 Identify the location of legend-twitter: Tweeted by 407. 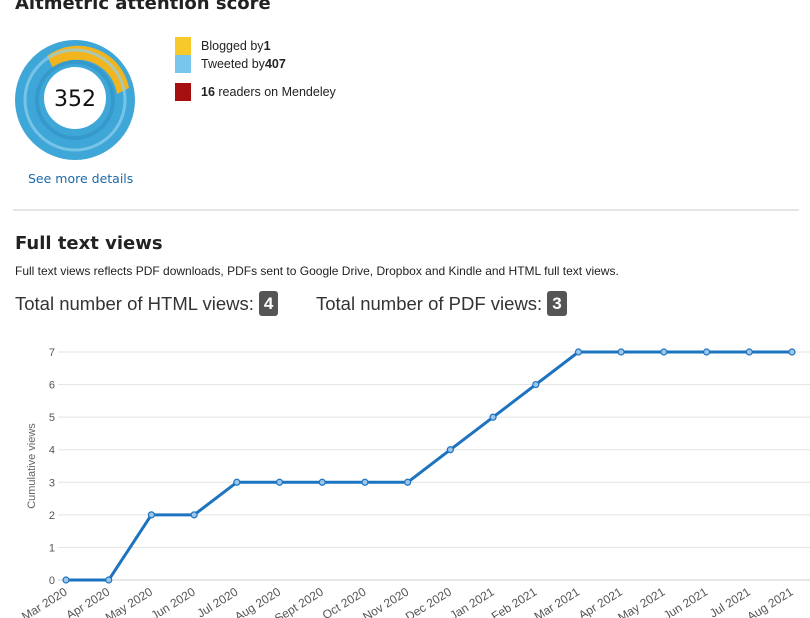
(230, 64).